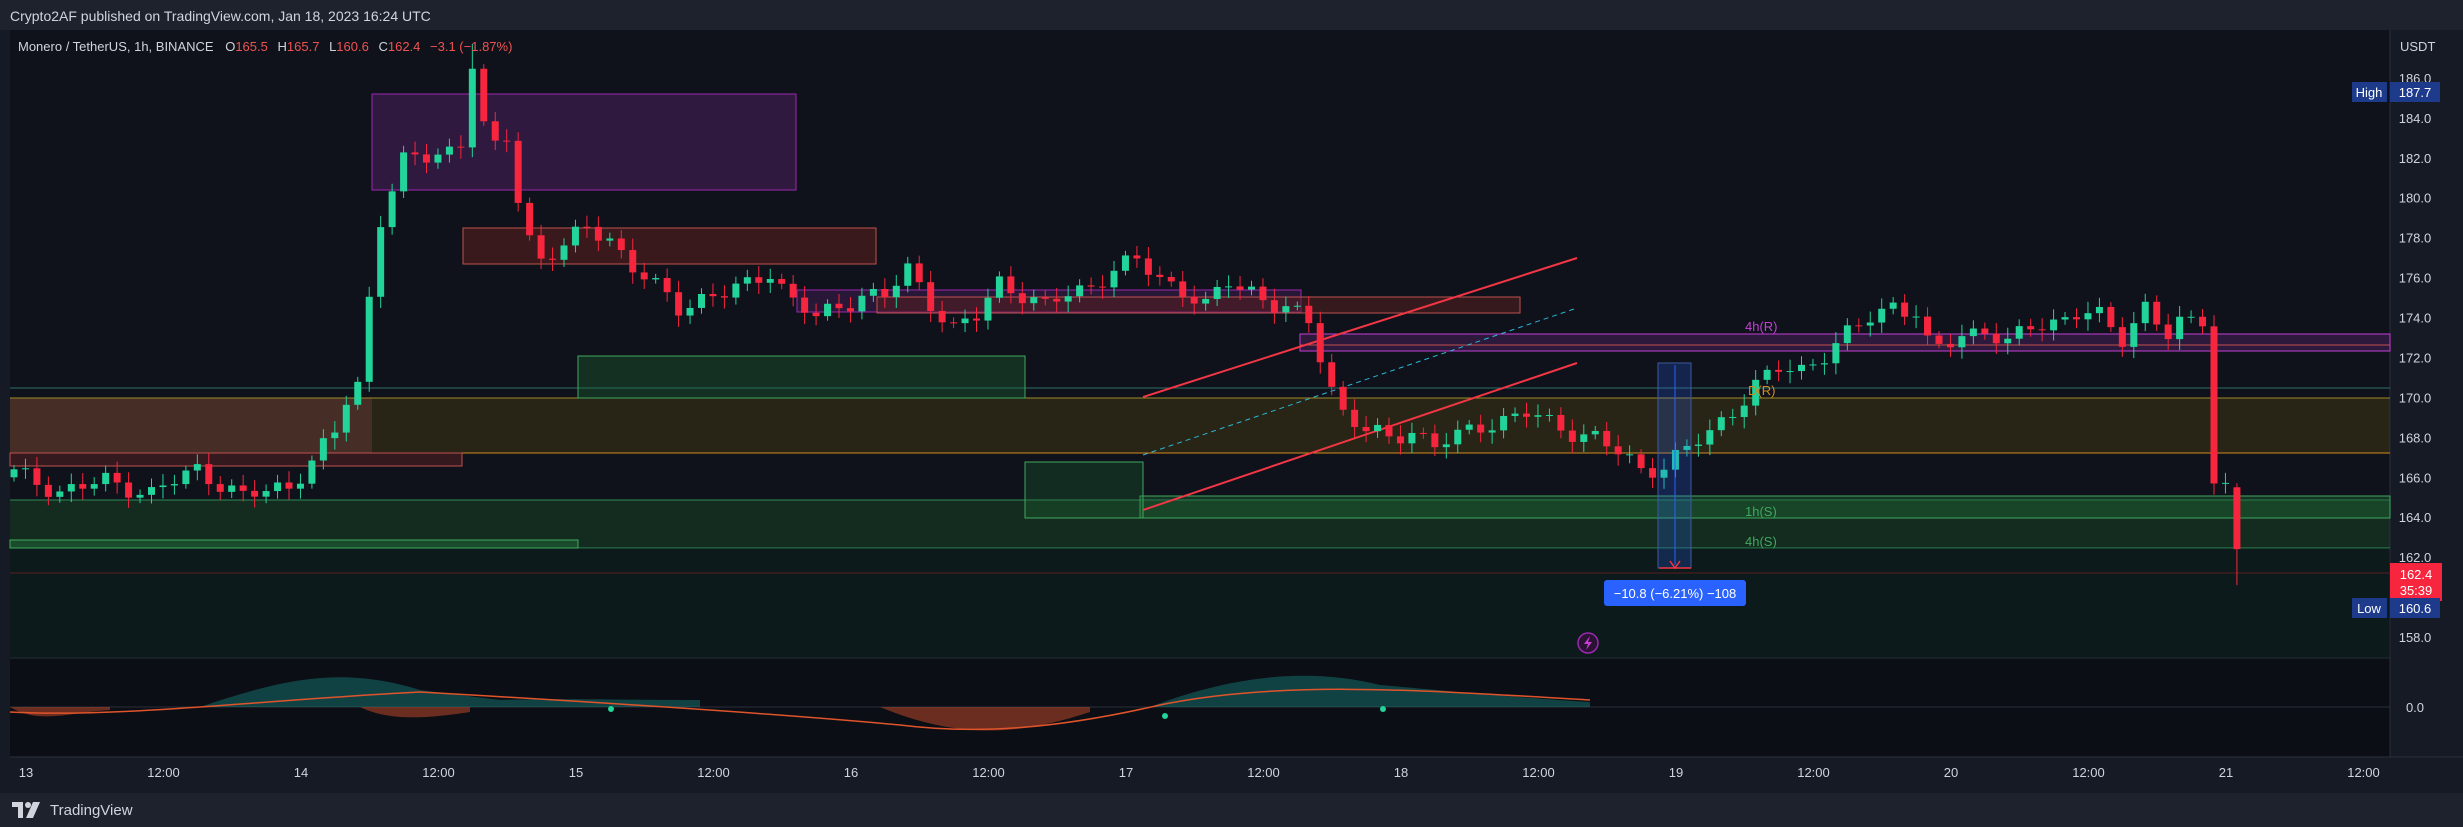 The width and height of the screenshot is (2463, 827). Describe the element at coordinates (1200, 603) in the screenshot. I see `zone-support-low` at that location.